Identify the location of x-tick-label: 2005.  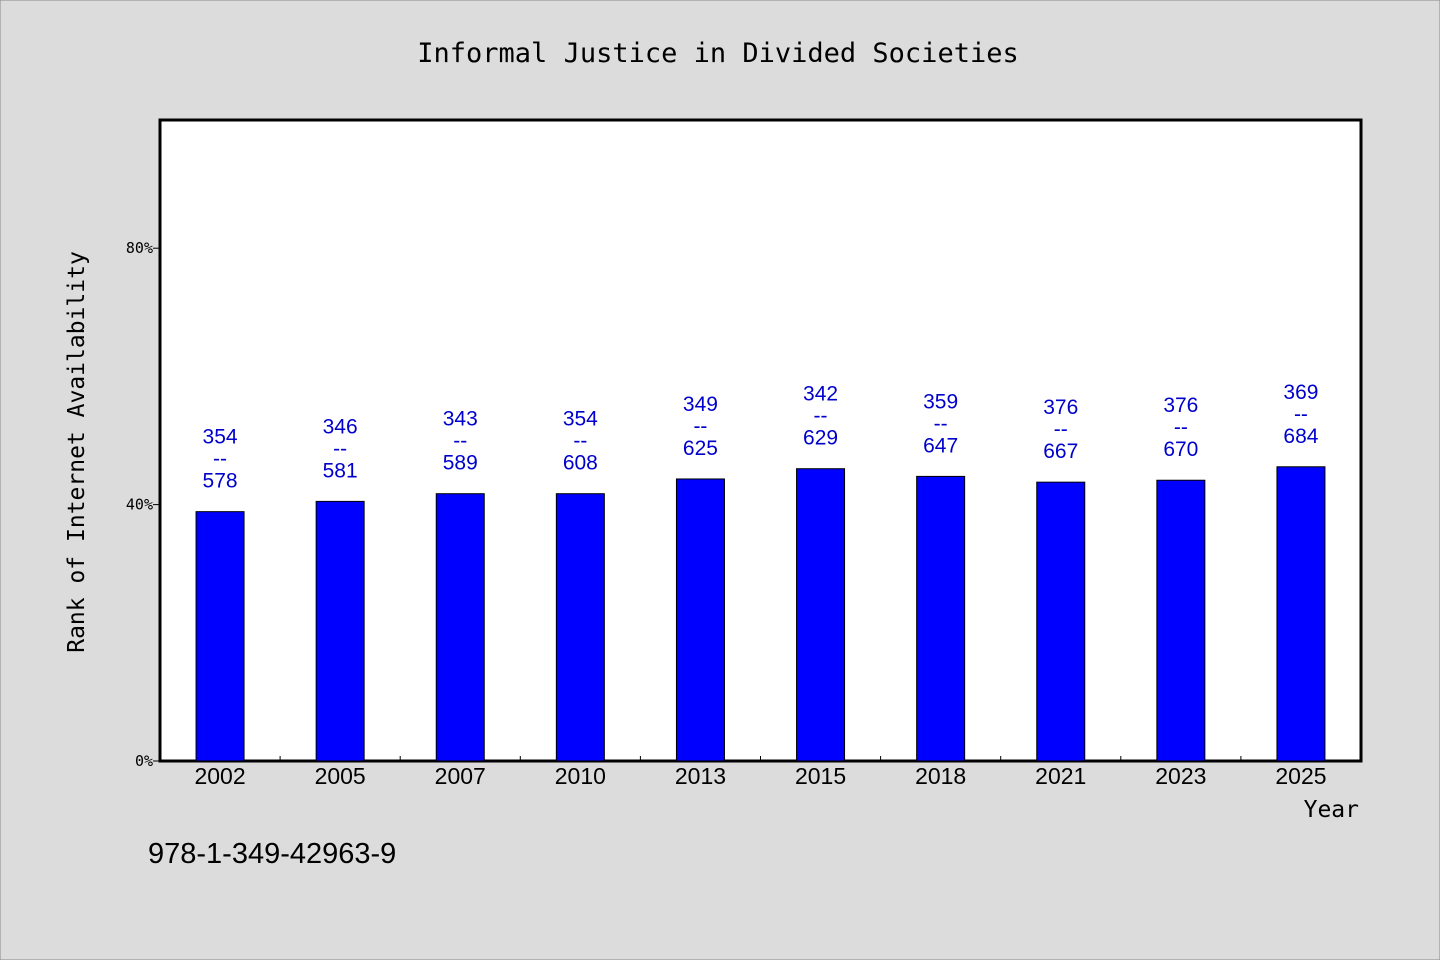
(340, 776).